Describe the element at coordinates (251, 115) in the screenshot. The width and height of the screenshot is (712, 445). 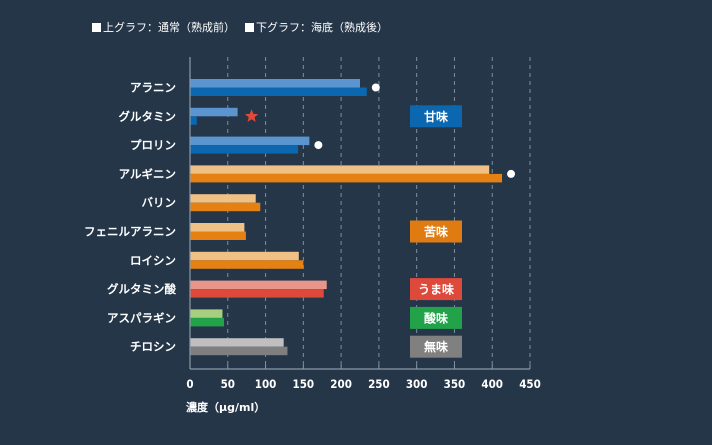
I see `star-icon` at that location.